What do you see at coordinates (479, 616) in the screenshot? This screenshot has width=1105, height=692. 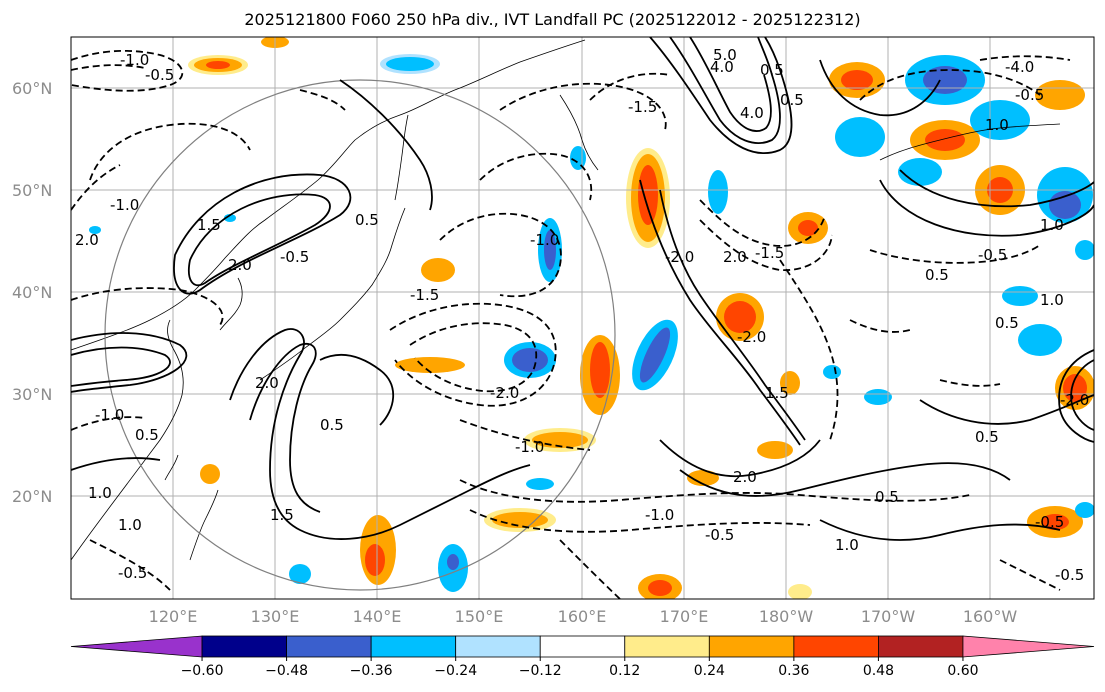 I see `lon-tick-label: 150°E` at bounding box center [479, 616].